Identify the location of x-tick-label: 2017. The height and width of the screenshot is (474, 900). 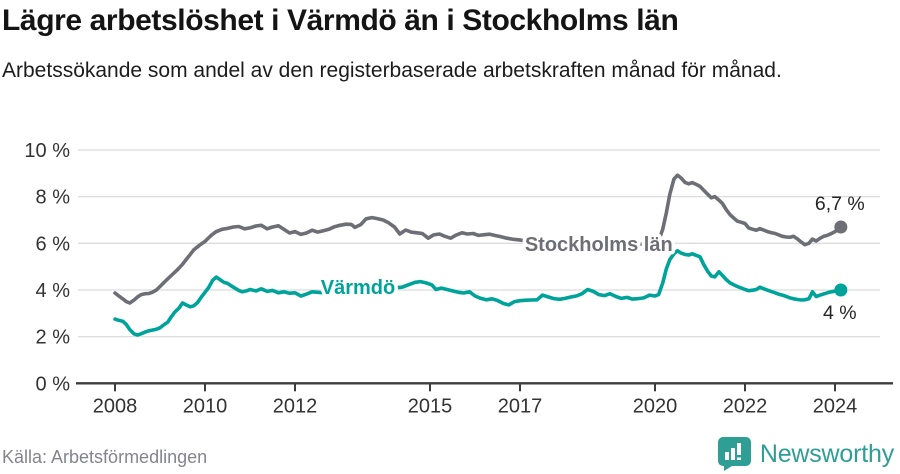
(520, 406).